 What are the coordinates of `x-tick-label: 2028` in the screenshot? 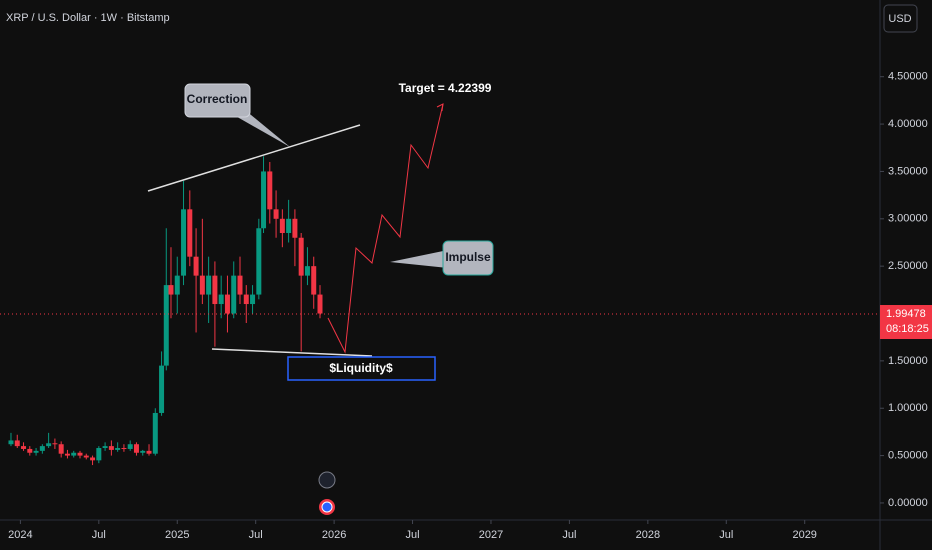 It's located at (648, 535).